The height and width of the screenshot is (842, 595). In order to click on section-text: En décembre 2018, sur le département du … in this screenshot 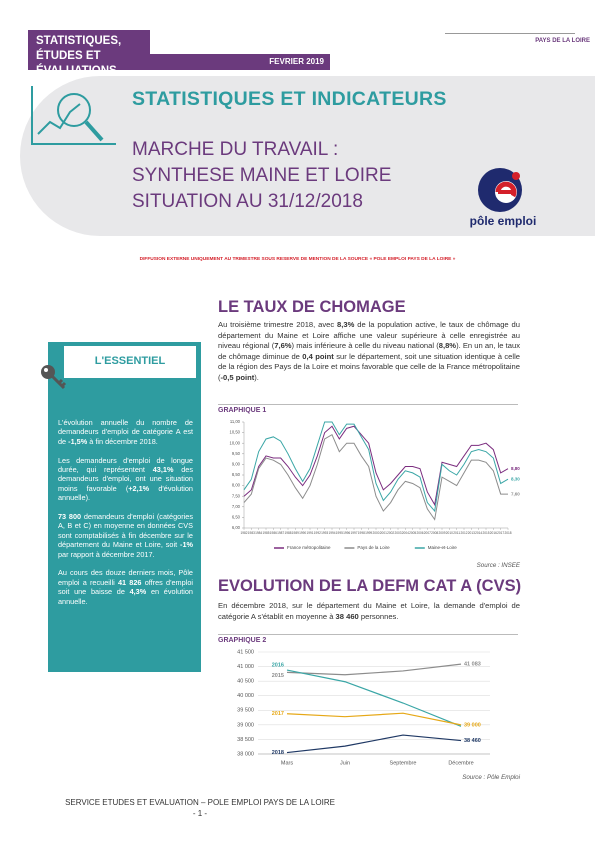, I will do `click(369, 611)`.